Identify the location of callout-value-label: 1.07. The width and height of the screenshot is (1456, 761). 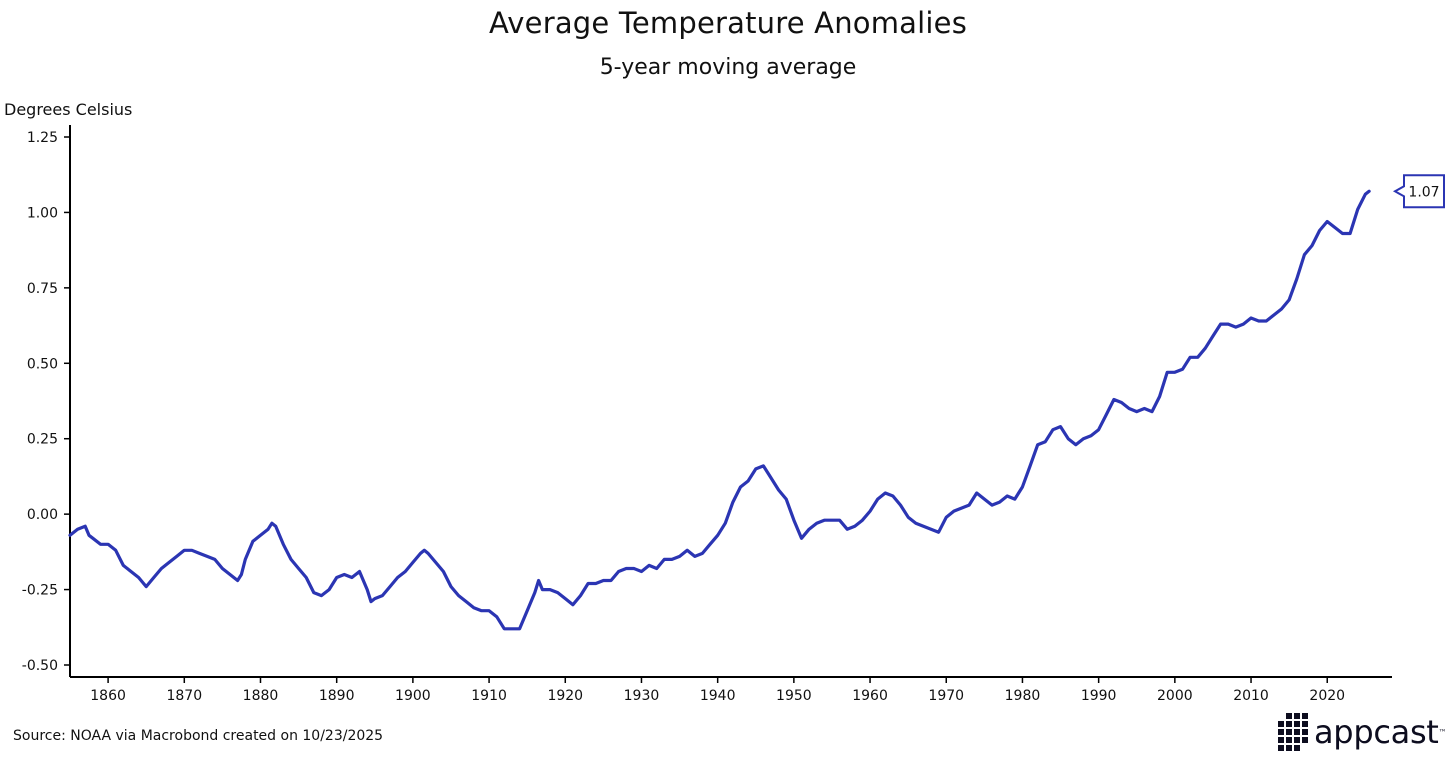
(1423, 192).